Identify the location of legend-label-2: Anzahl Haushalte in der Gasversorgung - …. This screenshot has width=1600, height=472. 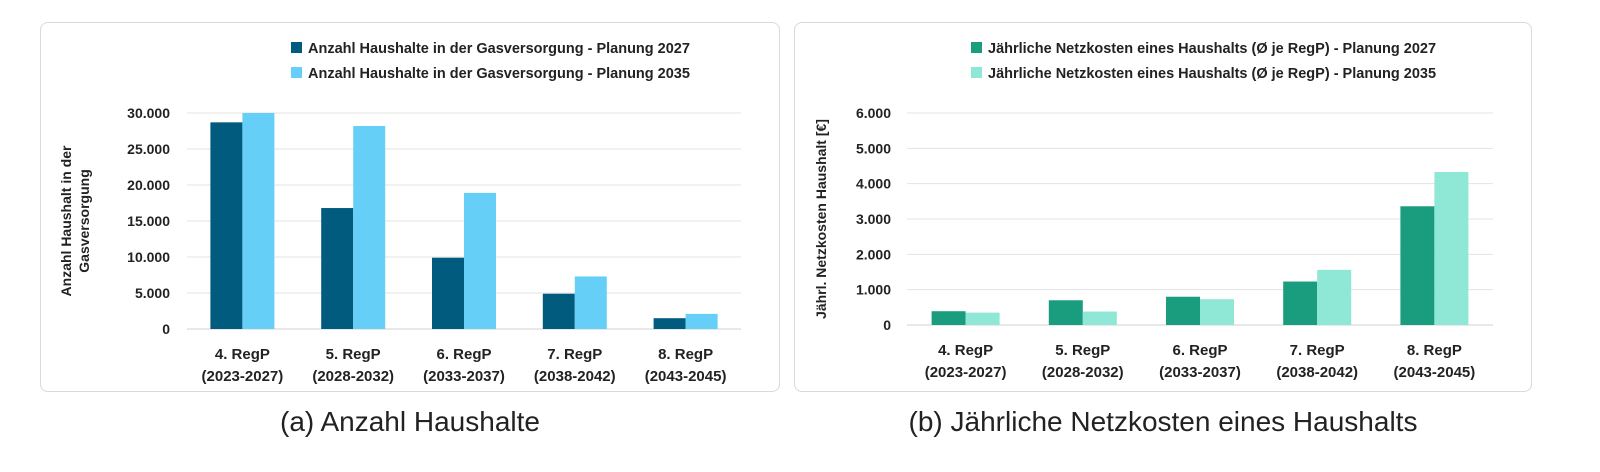
(499, 74).